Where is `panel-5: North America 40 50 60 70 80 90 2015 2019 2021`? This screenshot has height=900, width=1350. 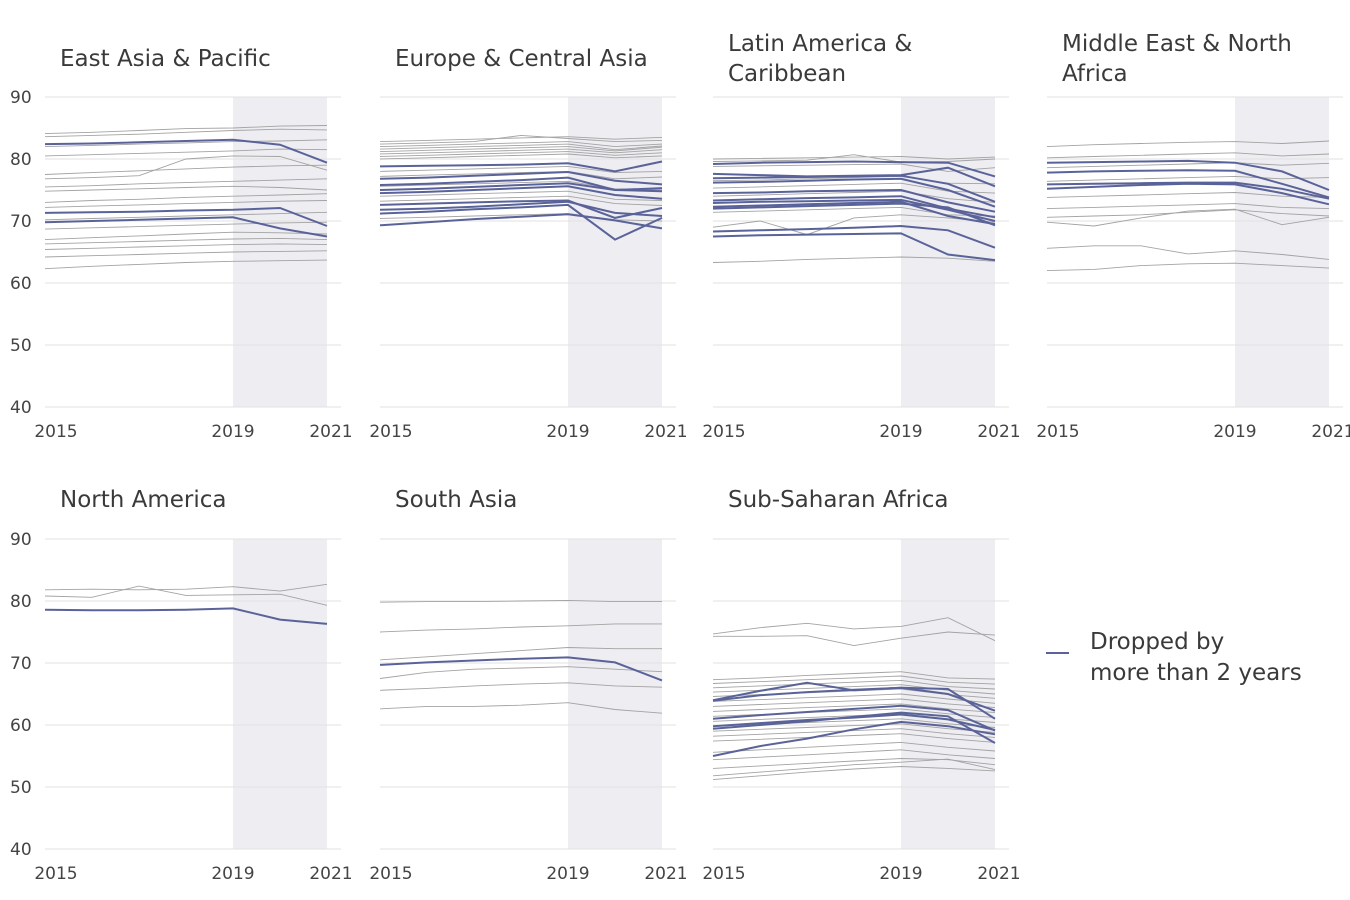 panel-5: North America 40 50 60 70 80 90 2015 2019 2021 is located at coordinates (181, 685).